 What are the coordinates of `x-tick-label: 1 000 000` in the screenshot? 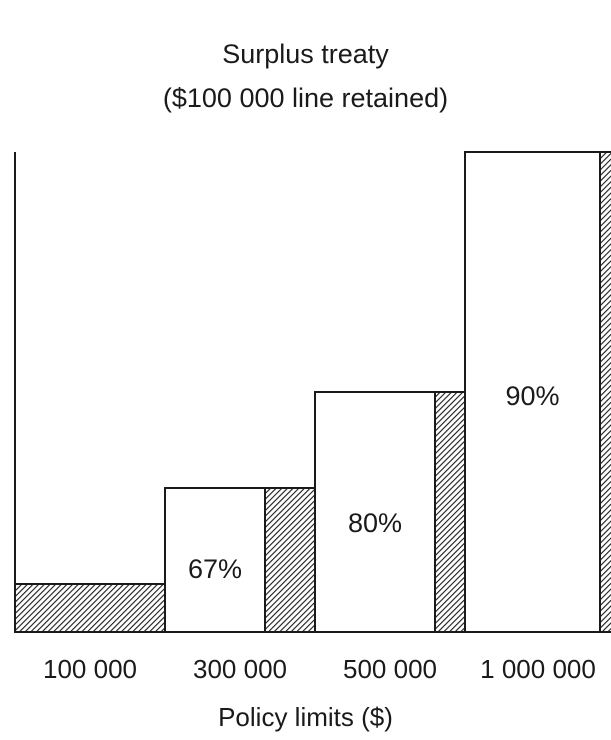 It's located at (538, 669).